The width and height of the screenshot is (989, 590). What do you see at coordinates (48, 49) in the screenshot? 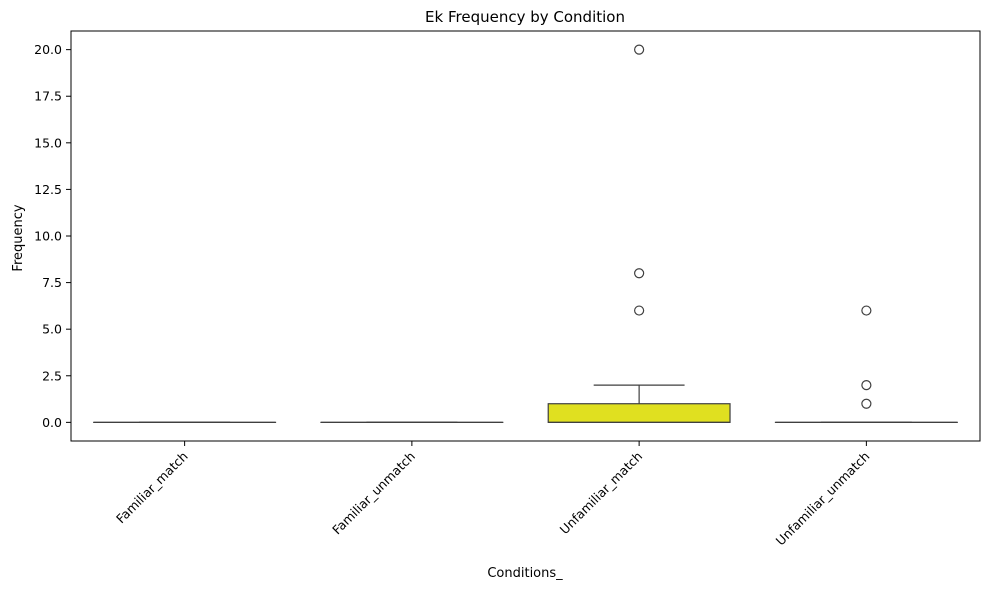
I see `y-tick-label: 20.0` at bounding box center [48, 49].